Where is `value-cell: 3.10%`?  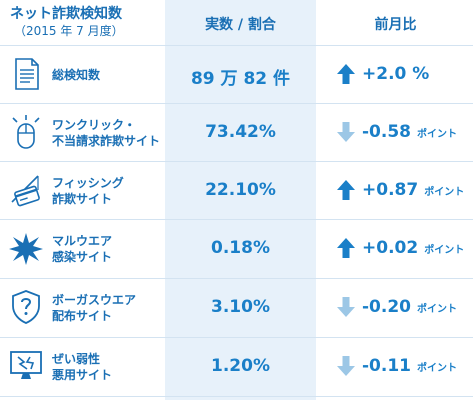 value-cell: 3.10% is located at coordinates (240, 307).